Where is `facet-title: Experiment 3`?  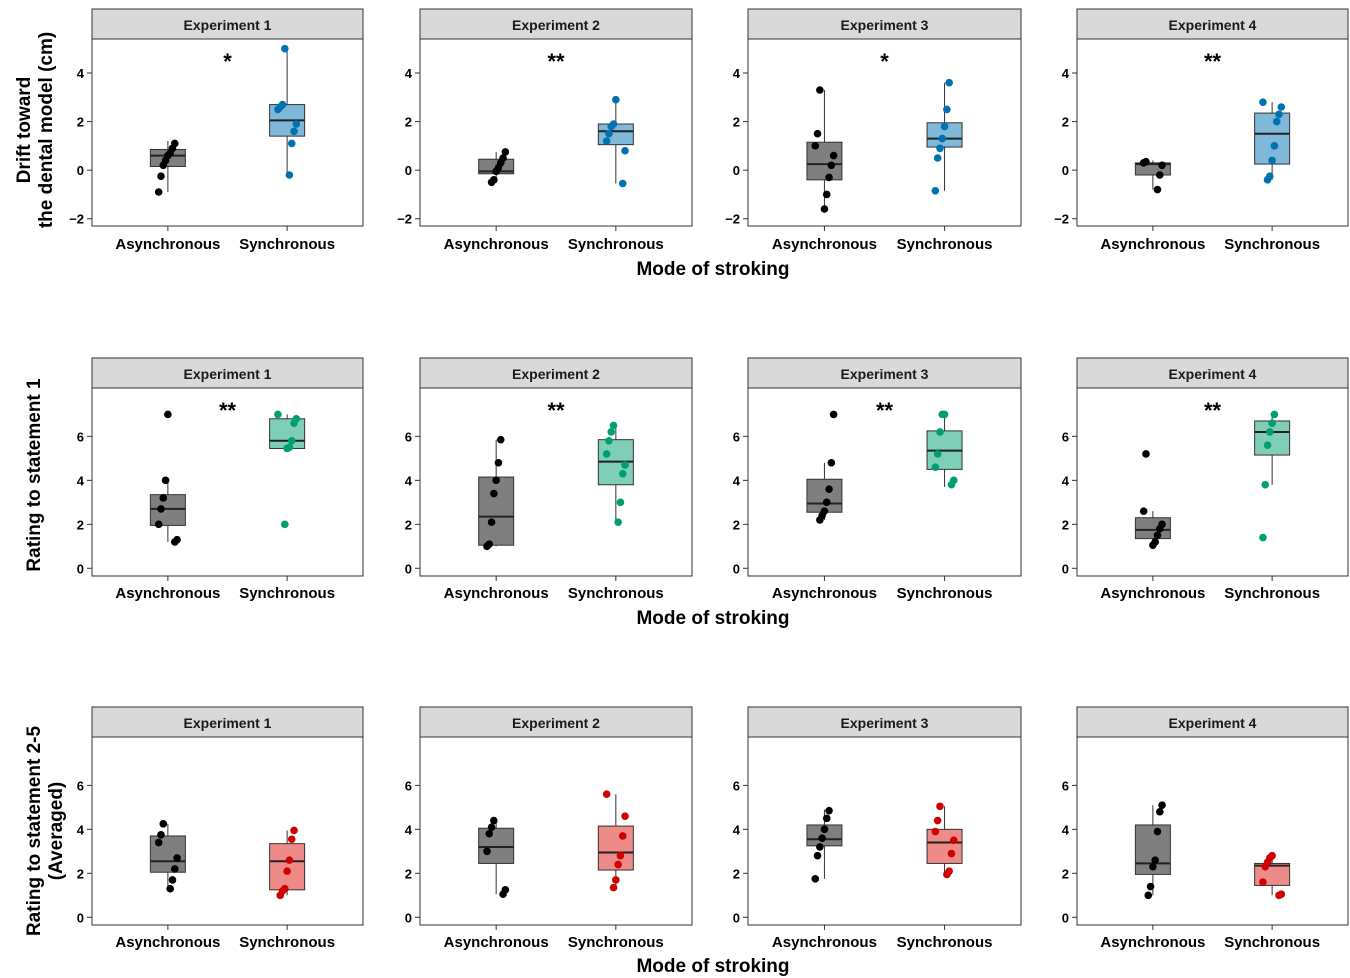 facet-title: Experiment 3 is located at coordinates (885, 374).